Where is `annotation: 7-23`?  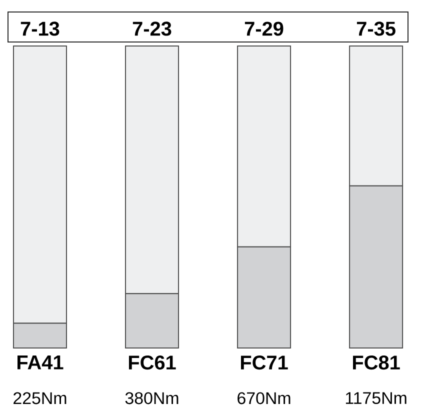
annotation: 7-23 is located at coordinates (152, 29).